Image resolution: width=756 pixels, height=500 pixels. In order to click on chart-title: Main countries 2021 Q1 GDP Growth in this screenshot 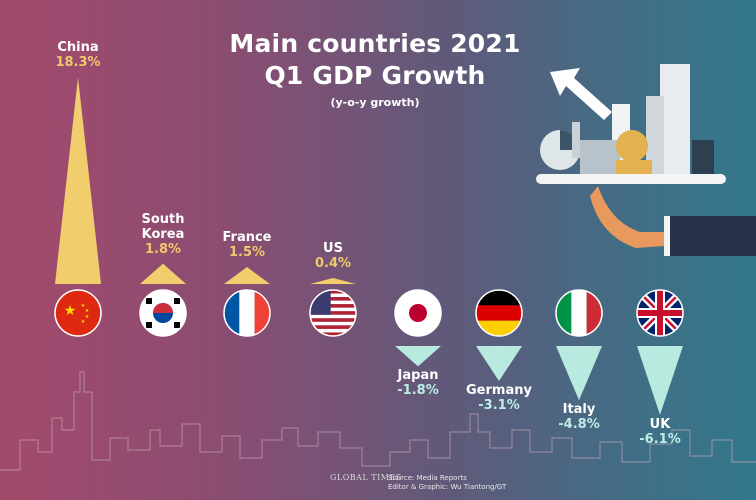, I will do `click(375, 59)`.